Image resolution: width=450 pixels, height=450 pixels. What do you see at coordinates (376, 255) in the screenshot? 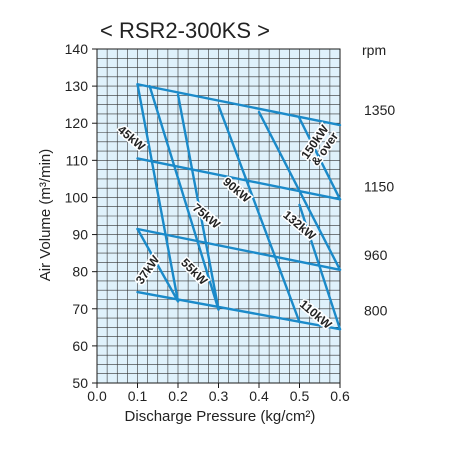
I see `rpm-label: 960` at bounding box center [376, 255].